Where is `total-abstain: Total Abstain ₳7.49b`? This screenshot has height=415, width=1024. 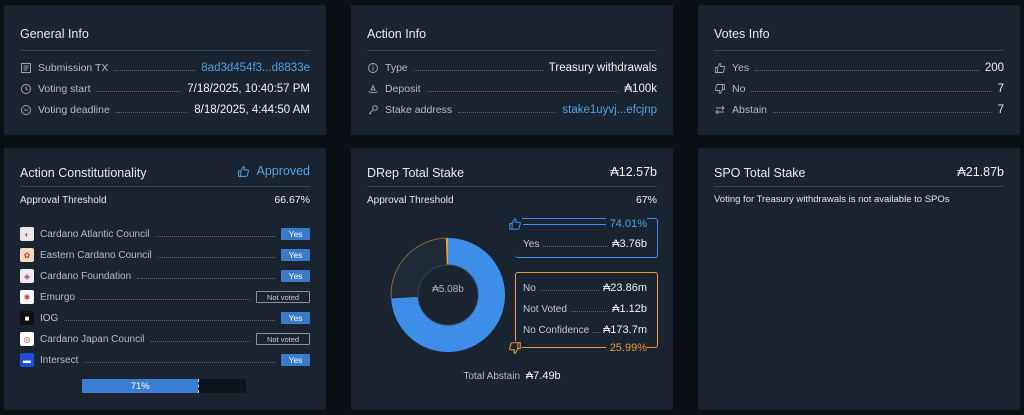
total-abstain: Total Abstain ₳7.49b is located at coordinates (512, 376).